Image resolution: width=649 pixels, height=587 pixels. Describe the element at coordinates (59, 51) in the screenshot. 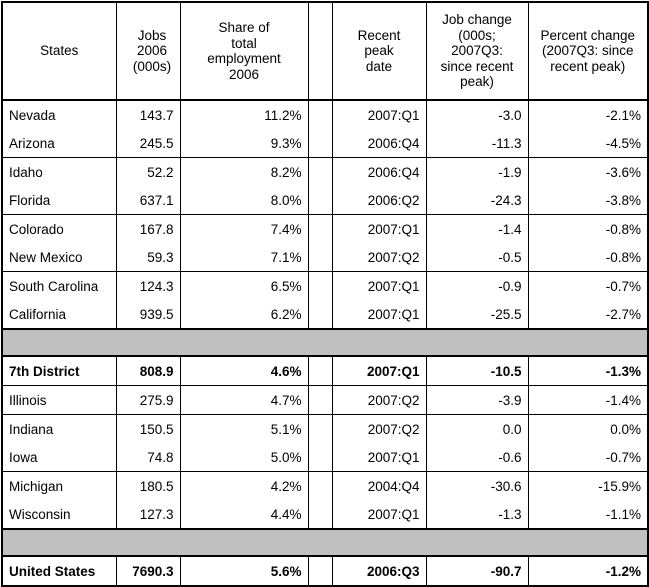

I see `header-states: States` at that location.